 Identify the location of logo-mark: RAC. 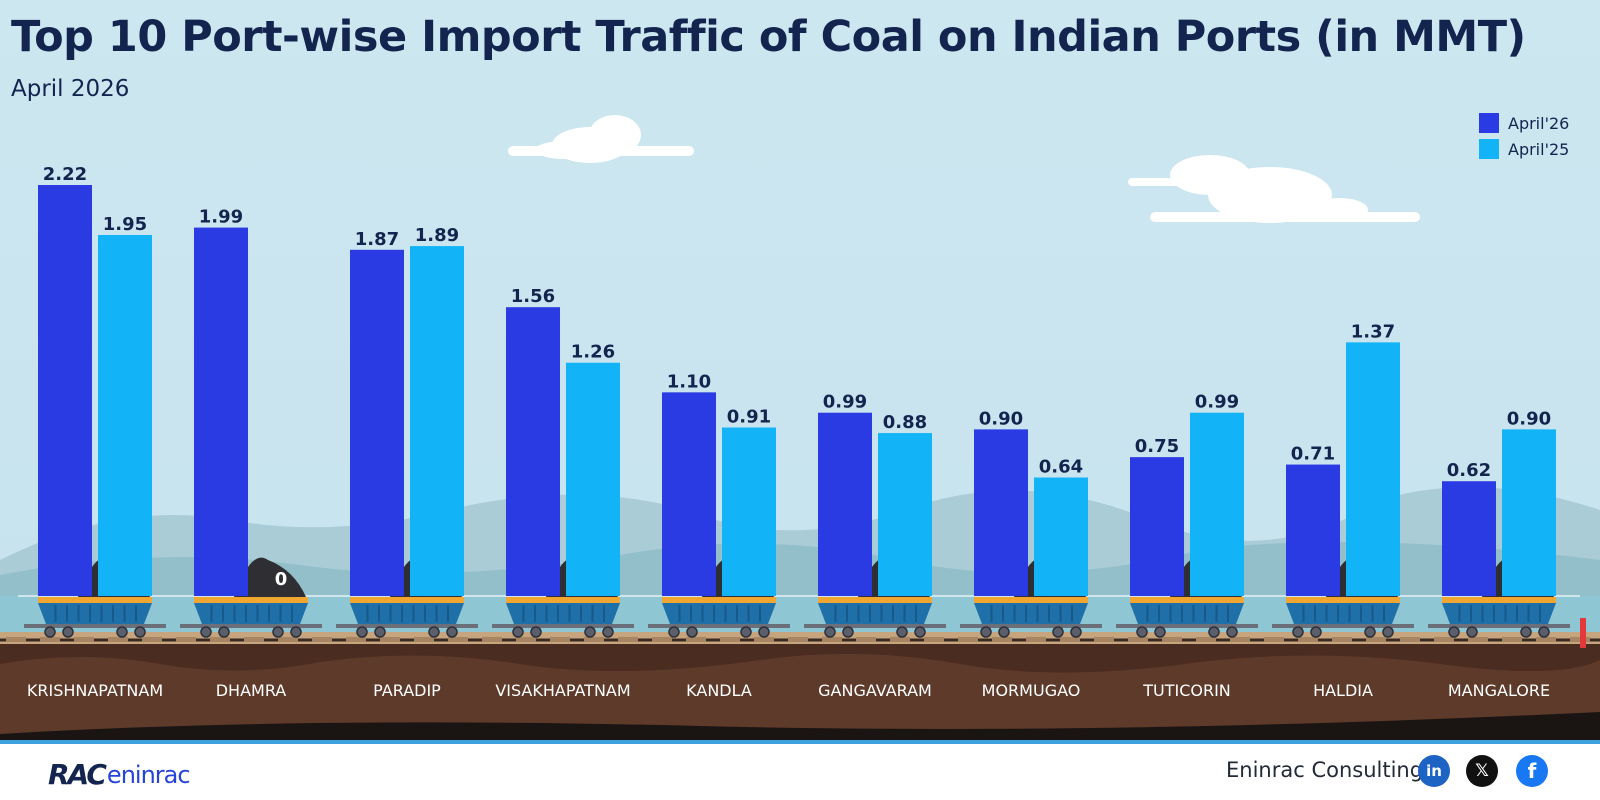
(77, 774).